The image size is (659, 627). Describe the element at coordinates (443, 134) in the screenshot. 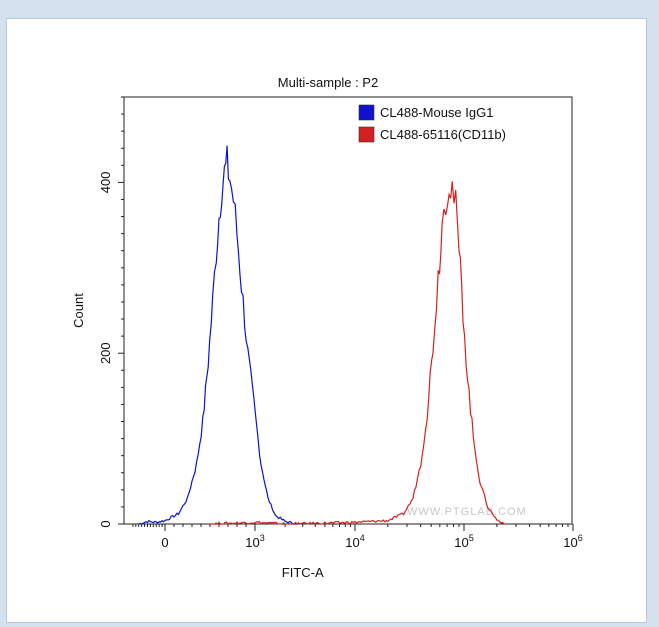

I see `legend-label: CL488-65116(CD11b)` at that location.